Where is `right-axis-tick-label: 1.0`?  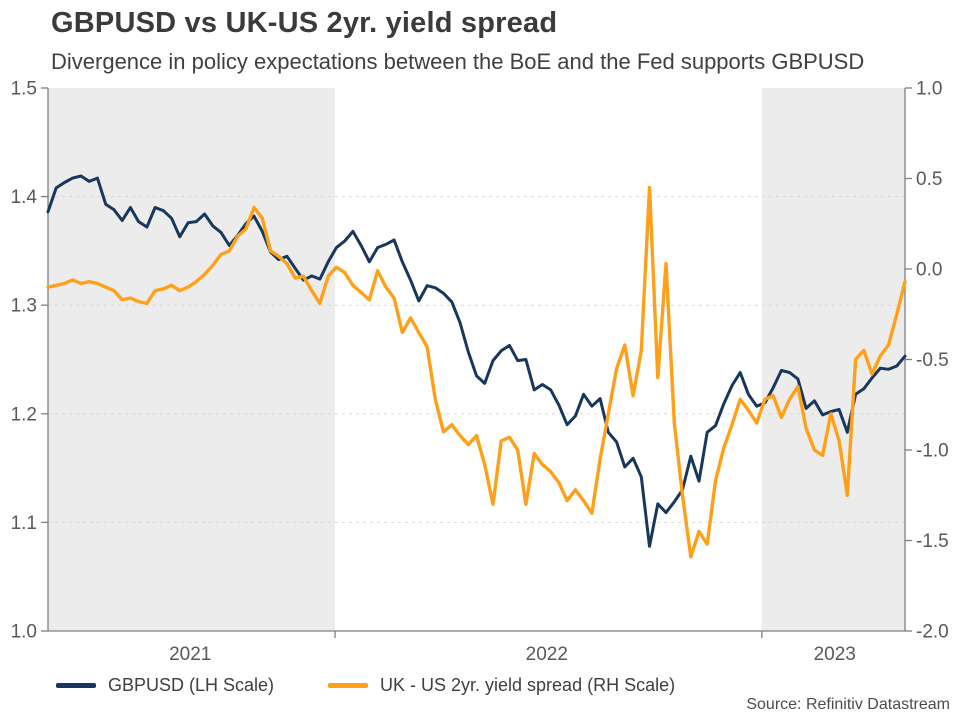
right-axis-tick-label: 1.0 is located at coordinates (929, 89).